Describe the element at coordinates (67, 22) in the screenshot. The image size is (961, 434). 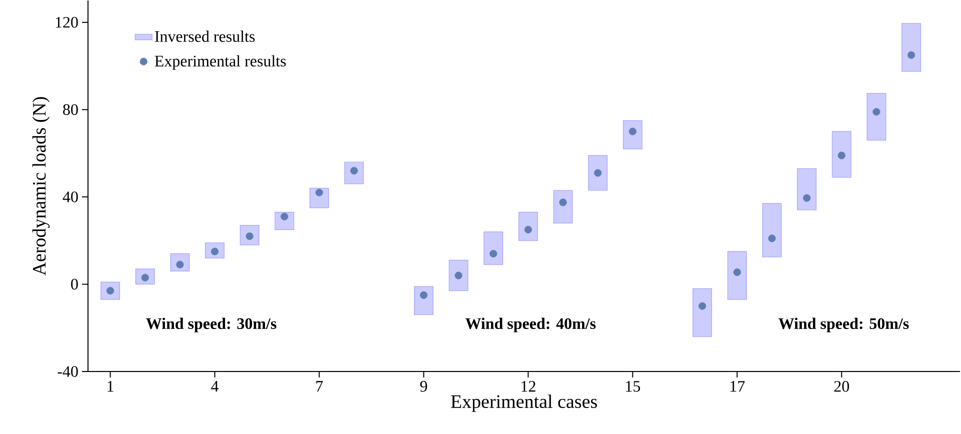
I see `y-tick-label: 120` at that location.